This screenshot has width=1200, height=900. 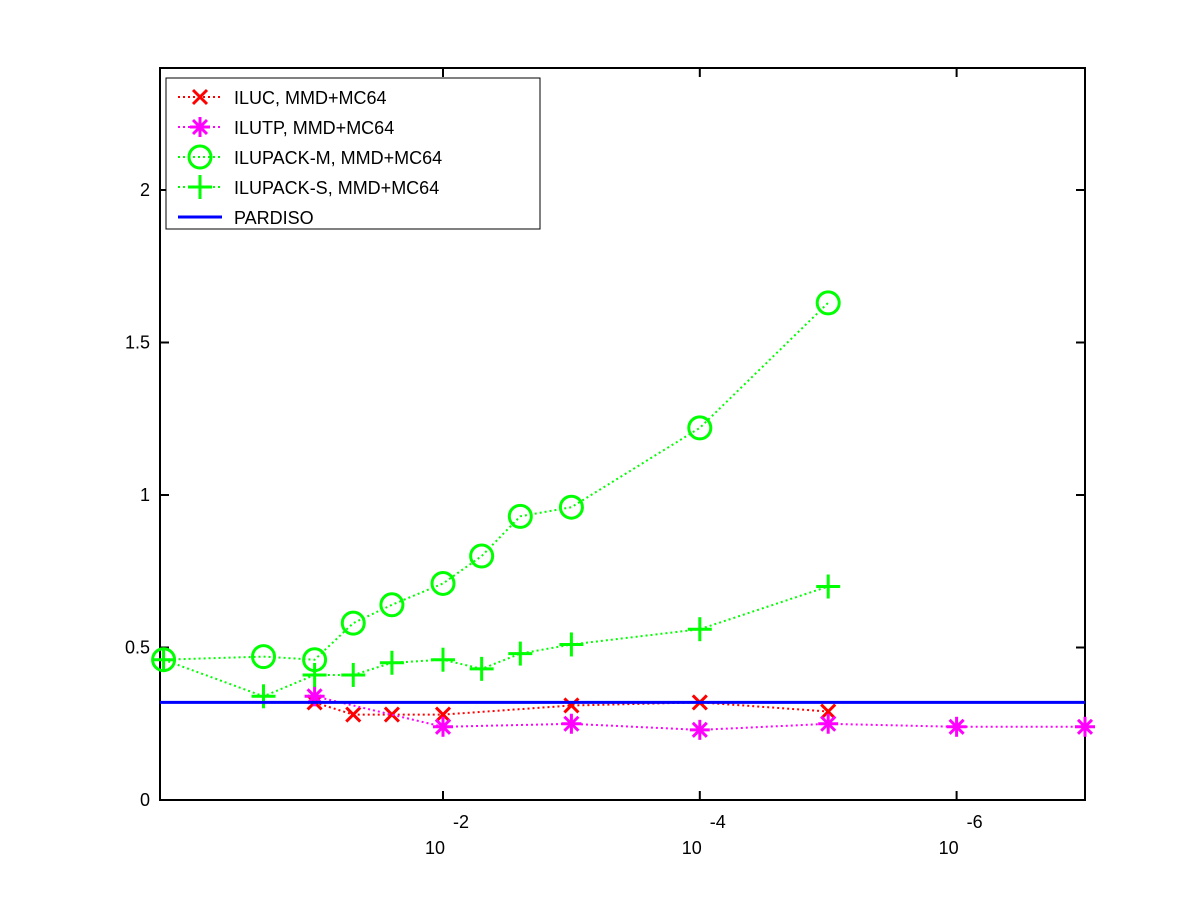 What do you see at coordinates (336, 188) in the screenshot?
I see `legend-label: ILUPACK-S, MMD+MC64` at bounding box center [336, 188].